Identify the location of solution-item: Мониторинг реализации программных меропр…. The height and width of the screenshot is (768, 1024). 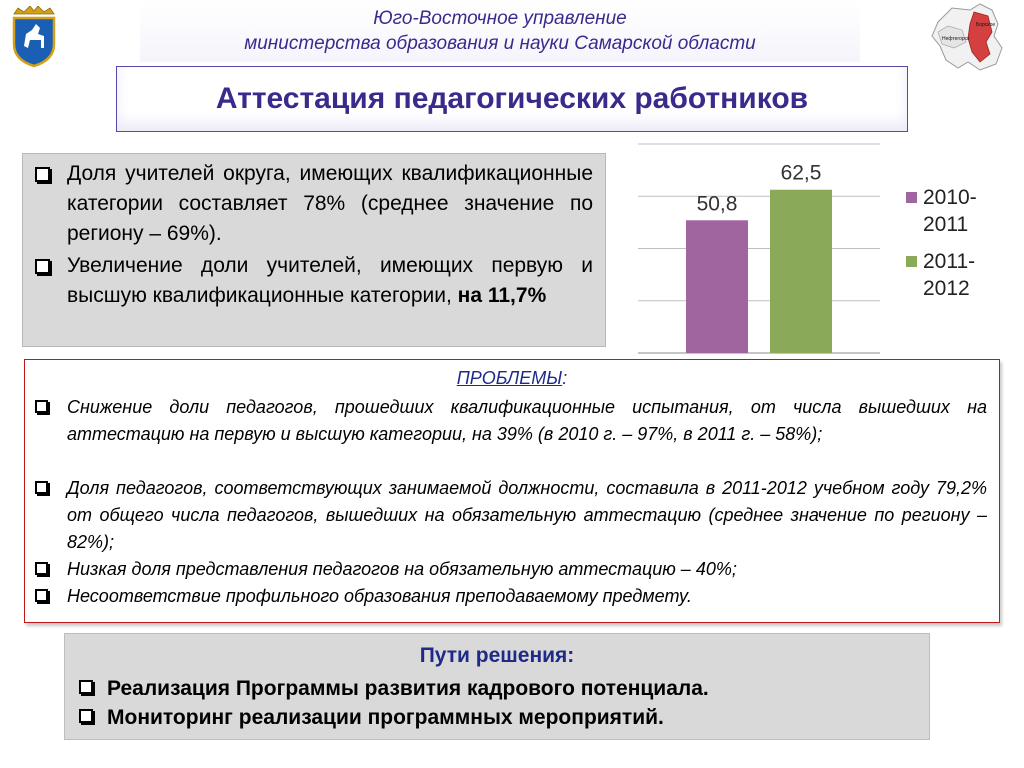
(497, 718).